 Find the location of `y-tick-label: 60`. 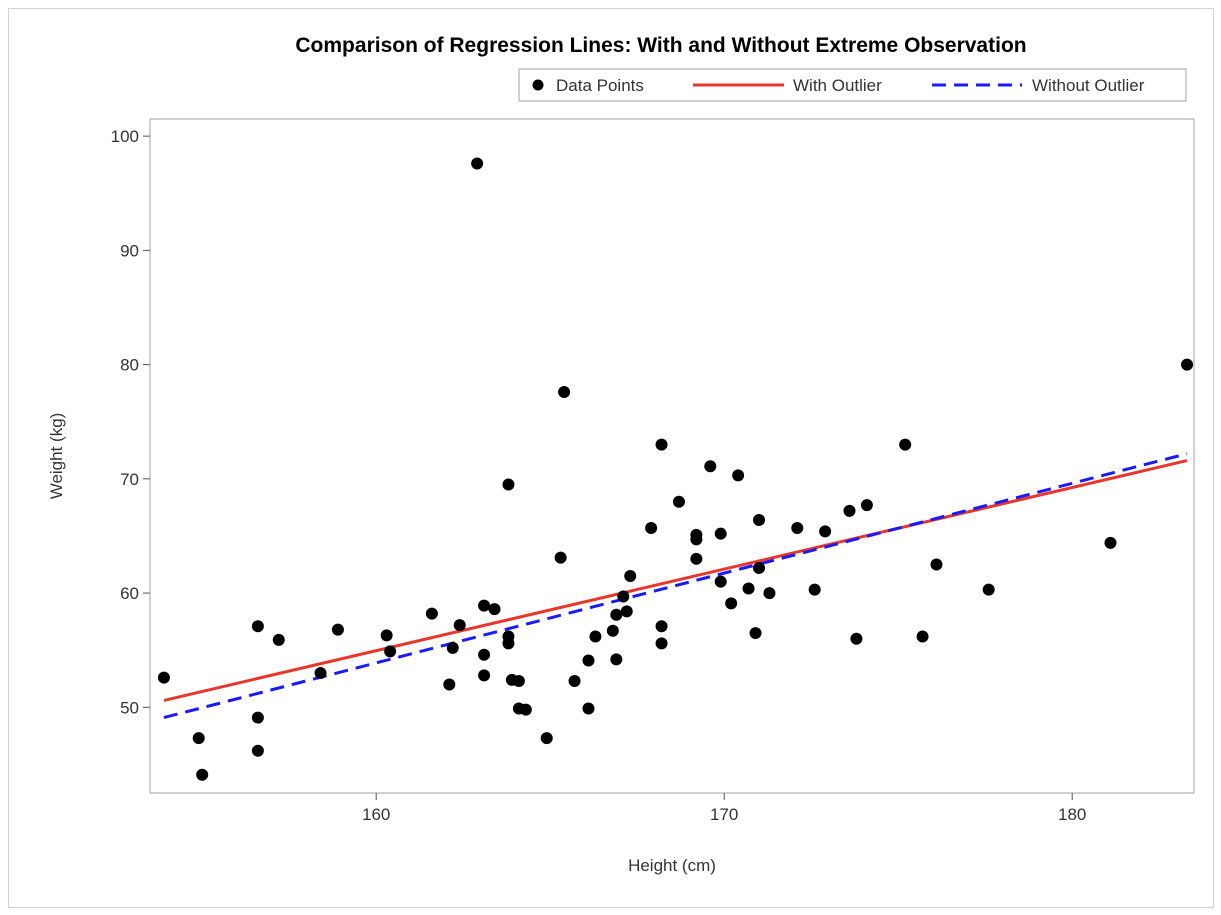

y-tick-label: 60 is located at coordinates (129, 593).